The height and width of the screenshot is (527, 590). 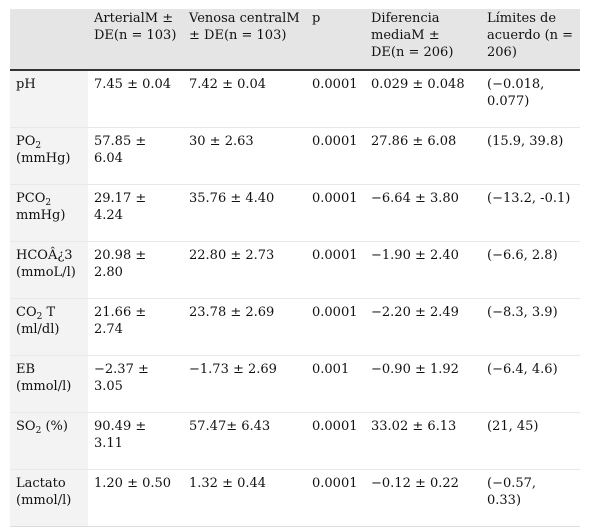 I want to click on venosa-cell: −1.73 ± 2.69, so click(x=244, y=384).